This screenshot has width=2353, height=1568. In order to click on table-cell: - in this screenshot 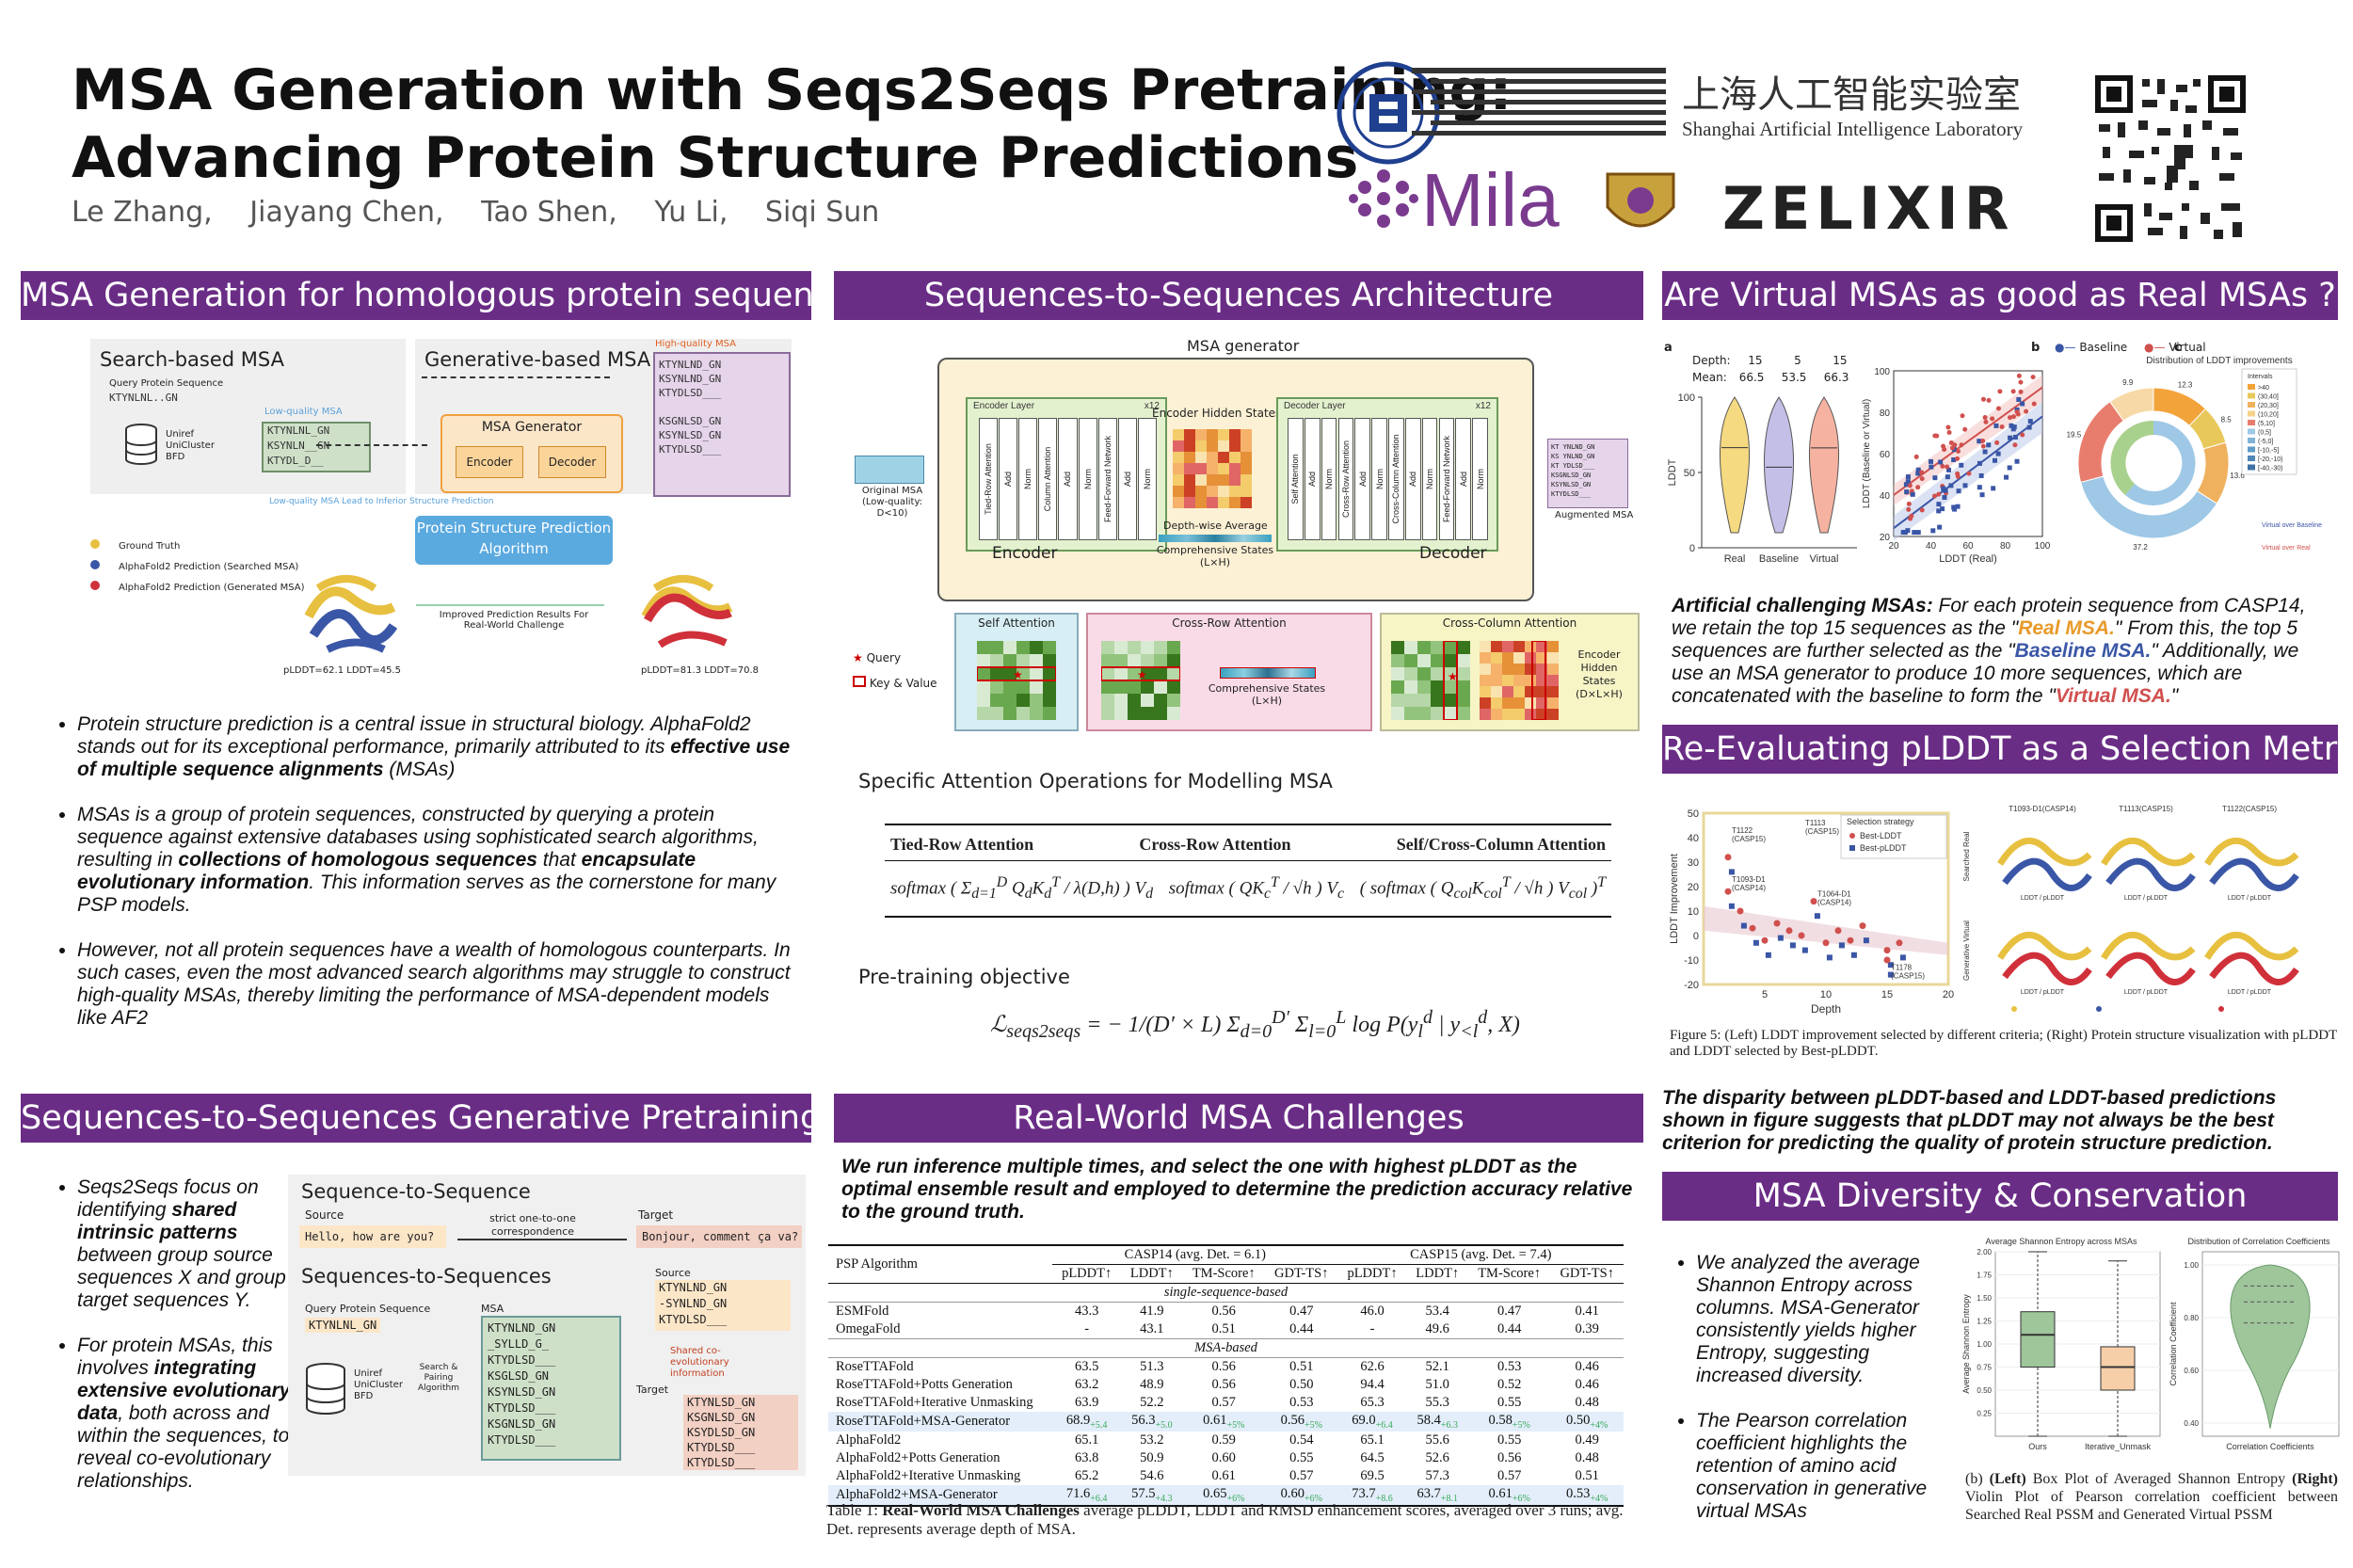, I will do `click(1372, 1328)`.